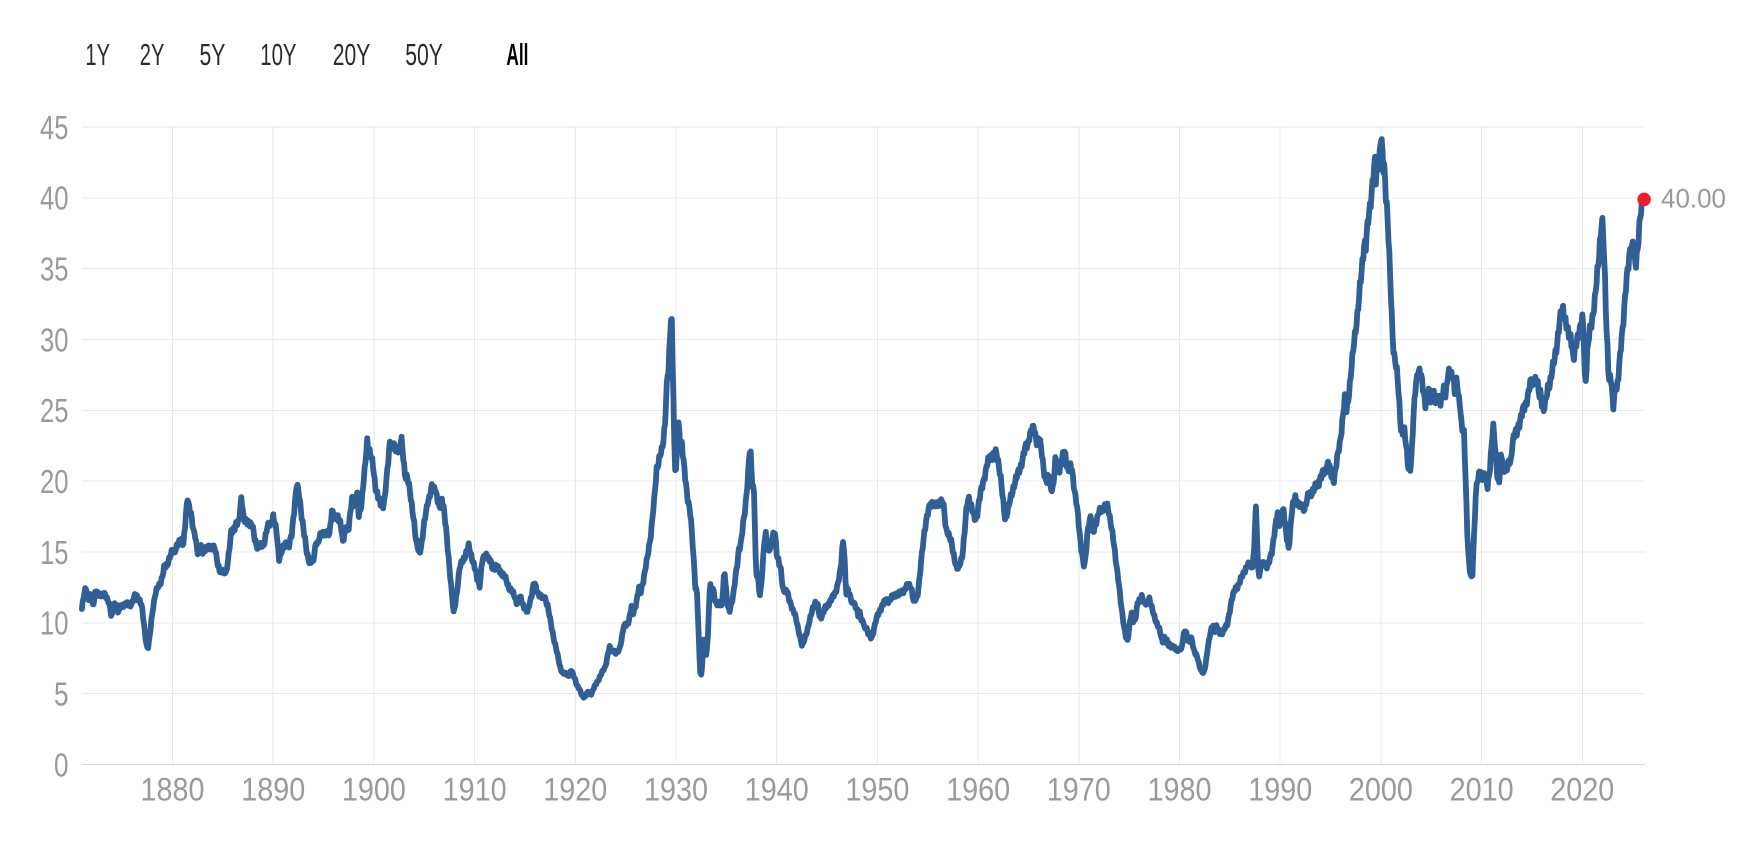 The height and width of the screenshot is (847, 1756). What do you see at coordinates (54, 481) in the screenshot?
I see `svg-text: 20` at bounding box center [54, 481].